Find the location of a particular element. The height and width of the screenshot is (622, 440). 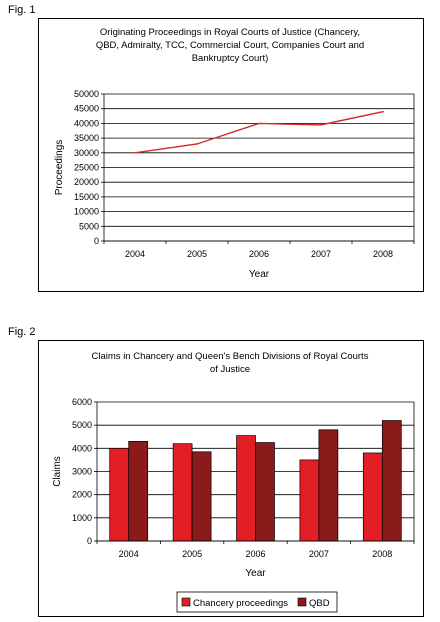

fig2-y-tick-label: 0 is located at coordinates (89, 541).